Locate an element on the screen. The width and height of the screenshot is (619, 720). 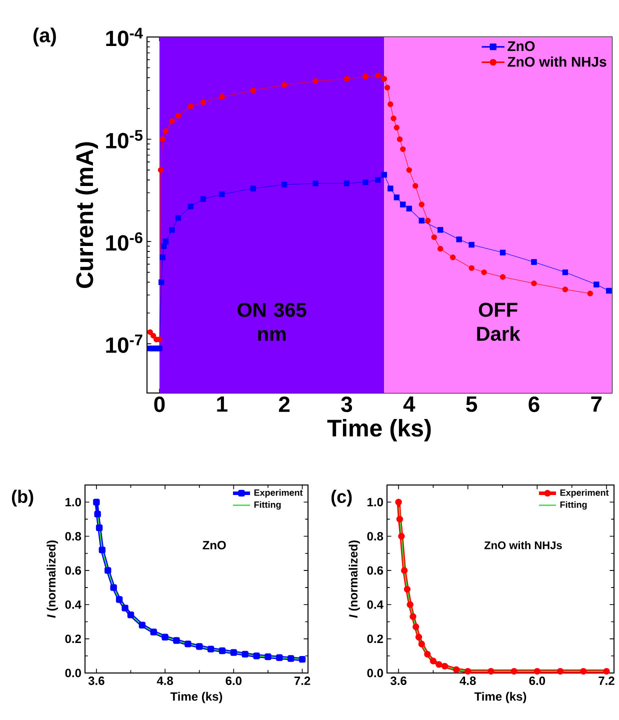
x-tick-label: 4.8 is located at coordinates (468, 681).